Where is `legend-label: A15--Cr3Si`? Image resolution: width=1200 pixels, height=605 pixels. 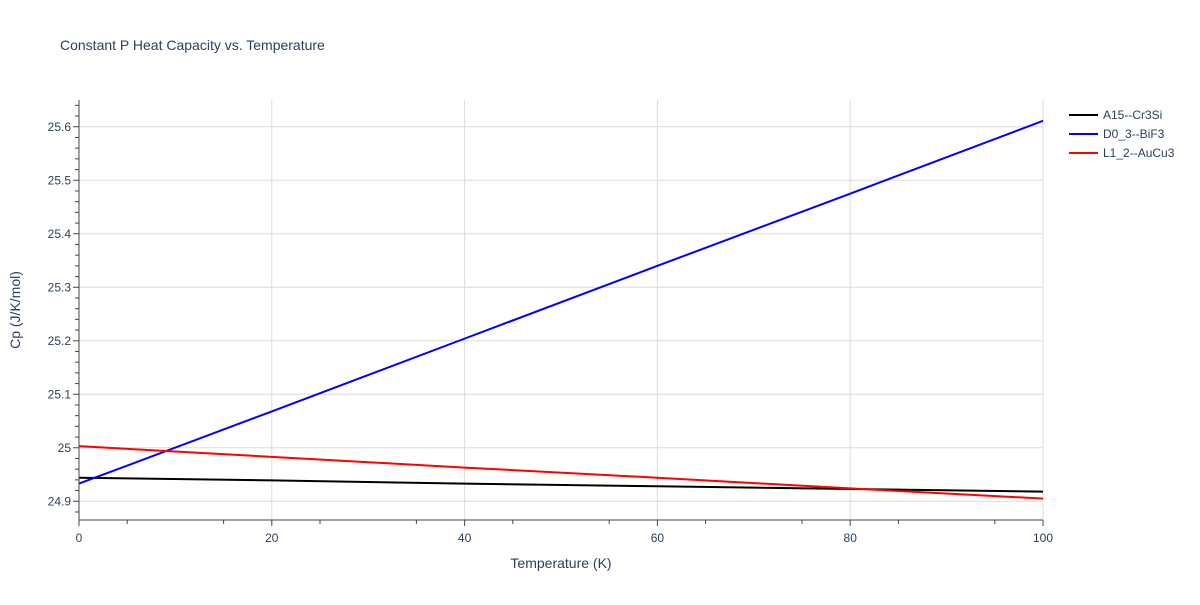 legend-label: A15--Cr3Si is located at coordinates (1132, 115).